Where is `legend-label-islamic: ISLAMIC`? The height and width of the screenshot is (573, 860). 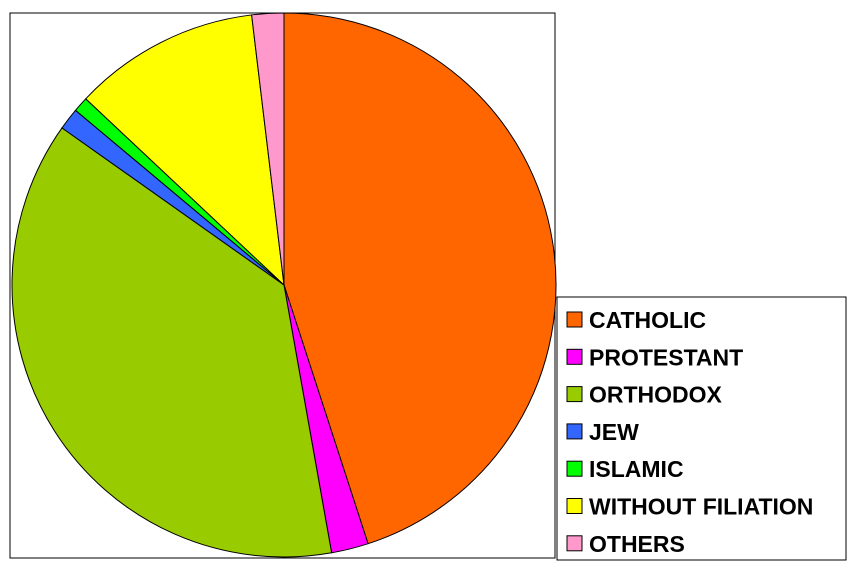
legend-label-islamic: ISLAMIC is located at coordinates (636, 469).